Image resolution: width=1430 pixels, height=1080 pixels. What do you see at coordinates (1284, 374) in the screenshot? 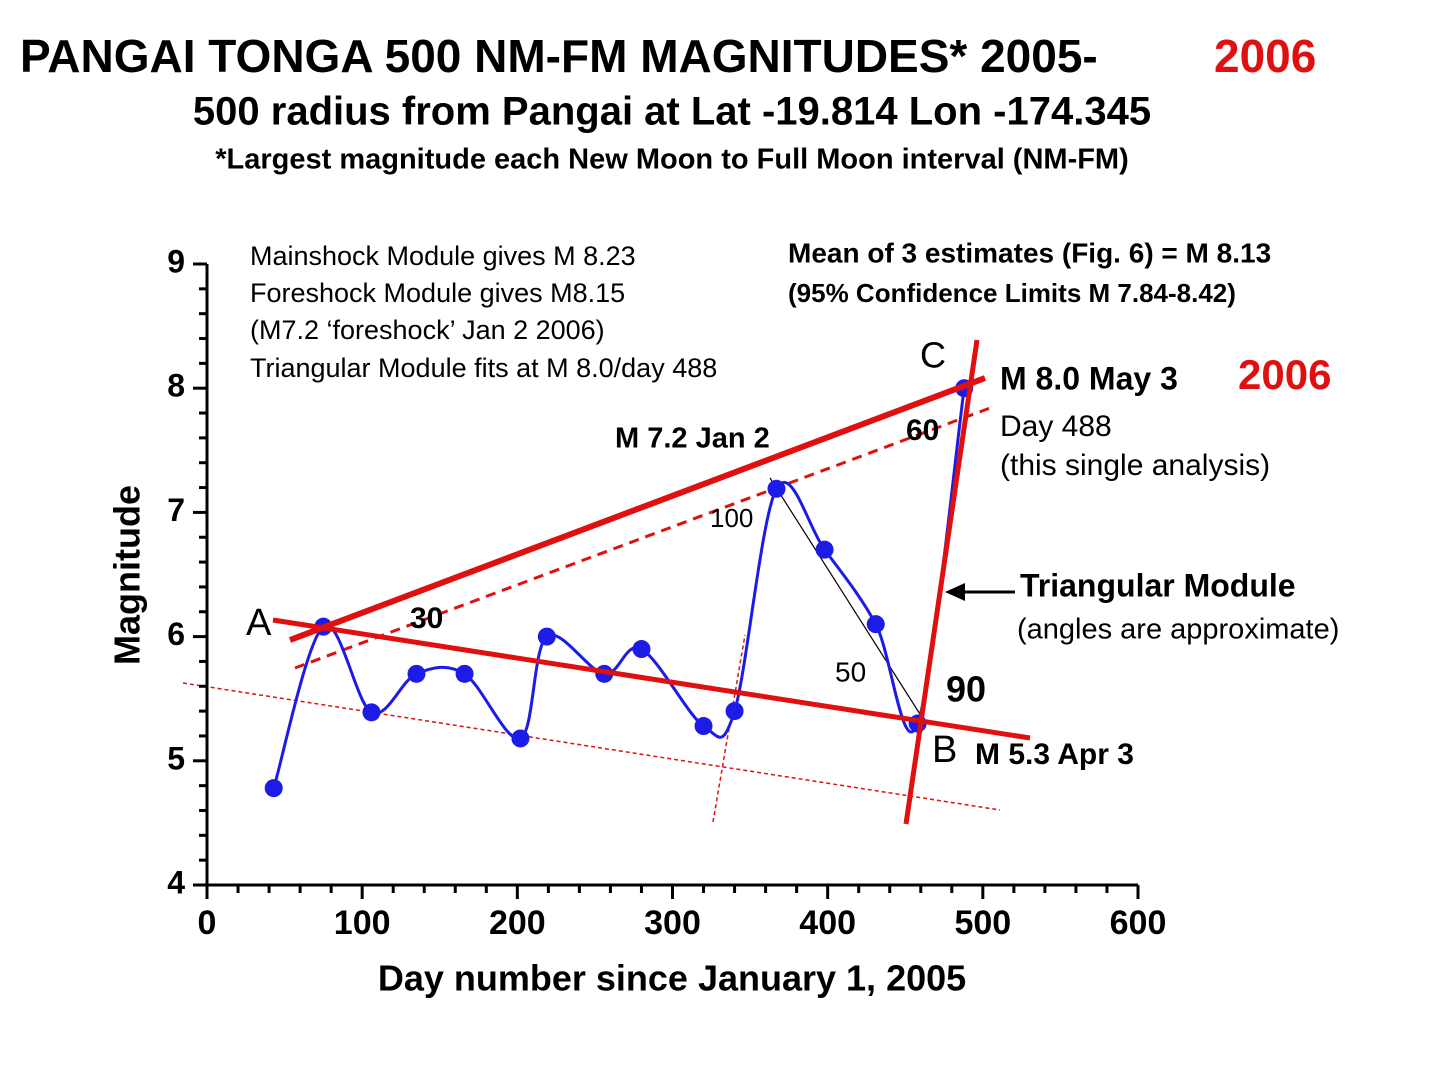
I see `annotation: 2006` at bounding box center [1284, 374].